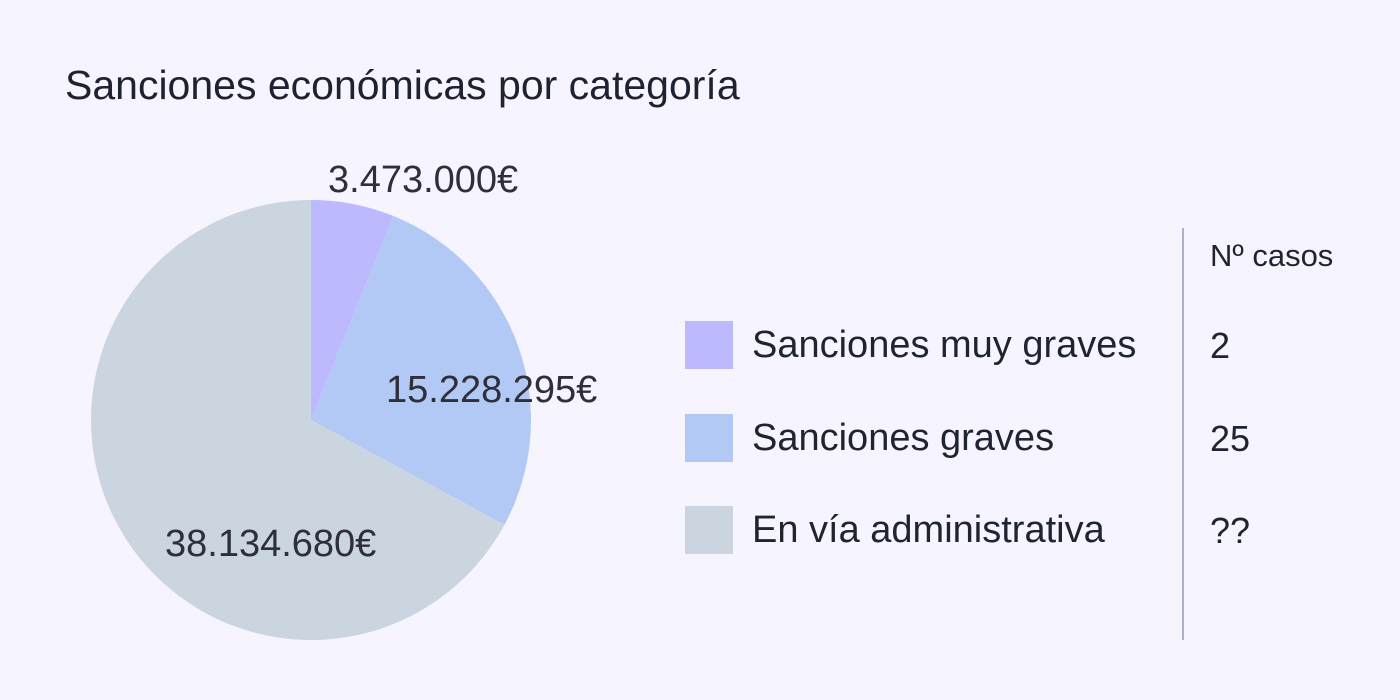 Image resolution: width=1400 pixels, height=700 pixels. I want to click on slice-label-via-administrativa: 38.134.680€, so click(270, 544).